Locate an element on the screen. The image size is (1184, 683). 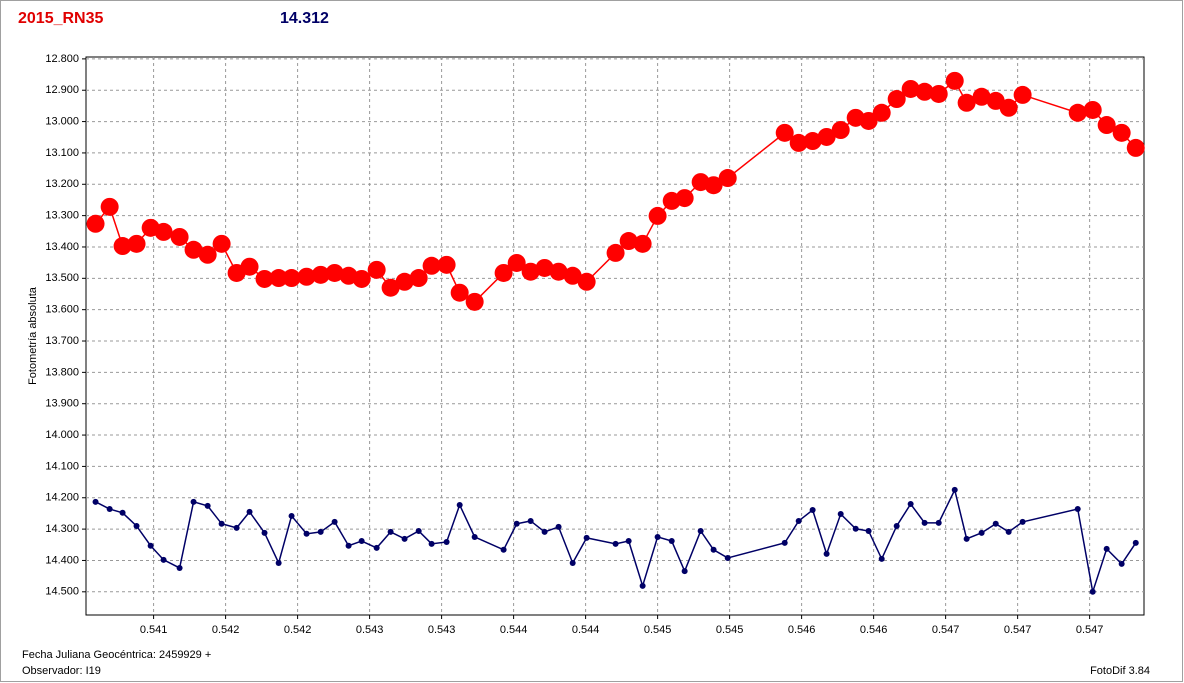
y-tick-label: 13.400 is located at coordinates (62, 247).